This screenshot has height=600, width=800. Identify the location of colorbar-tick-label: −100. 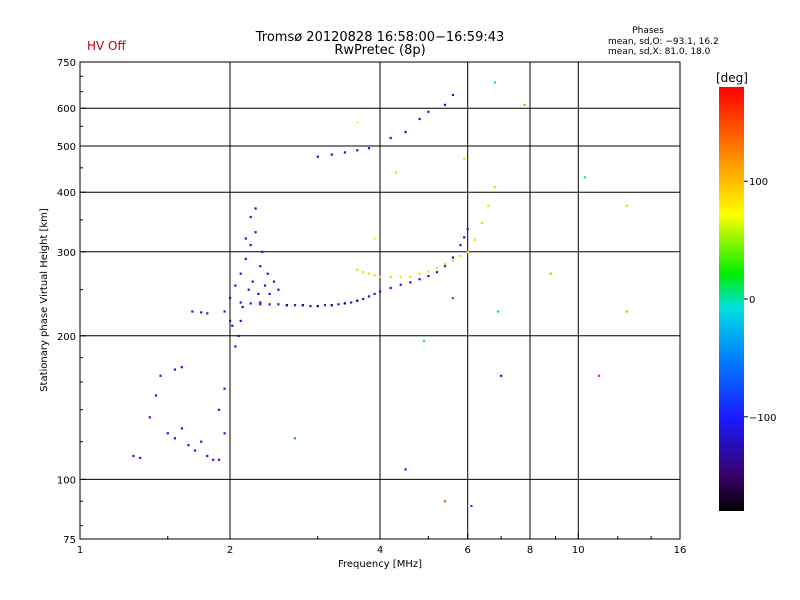
(762, 418).